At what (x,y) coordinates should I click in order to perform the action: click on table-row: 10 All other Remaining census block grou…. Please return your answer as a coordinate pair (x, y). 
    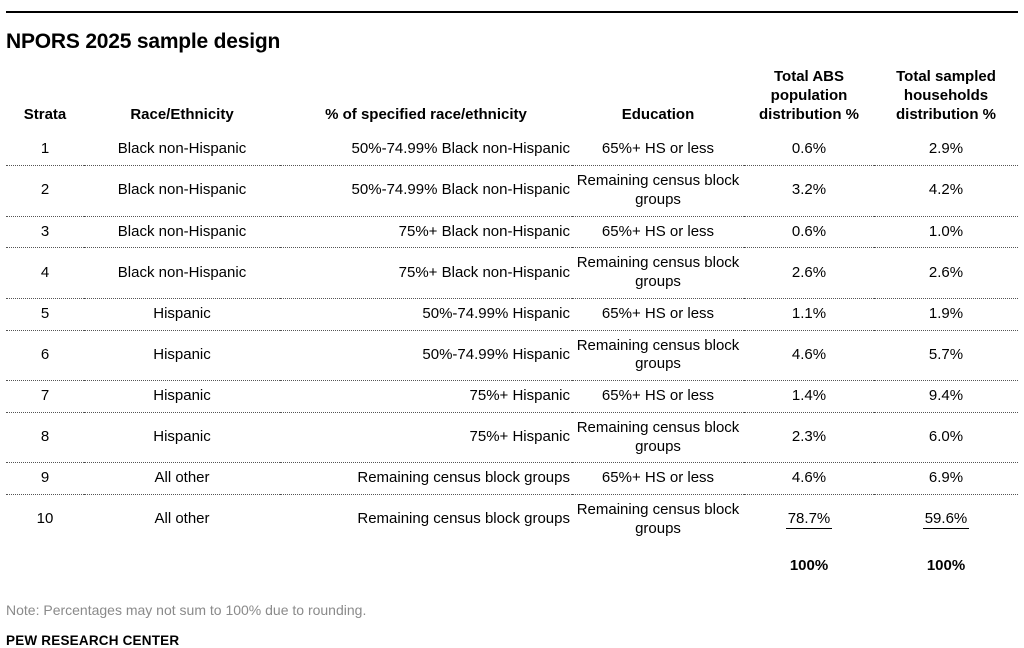
    Looking at the image, I should click on (512, 520).